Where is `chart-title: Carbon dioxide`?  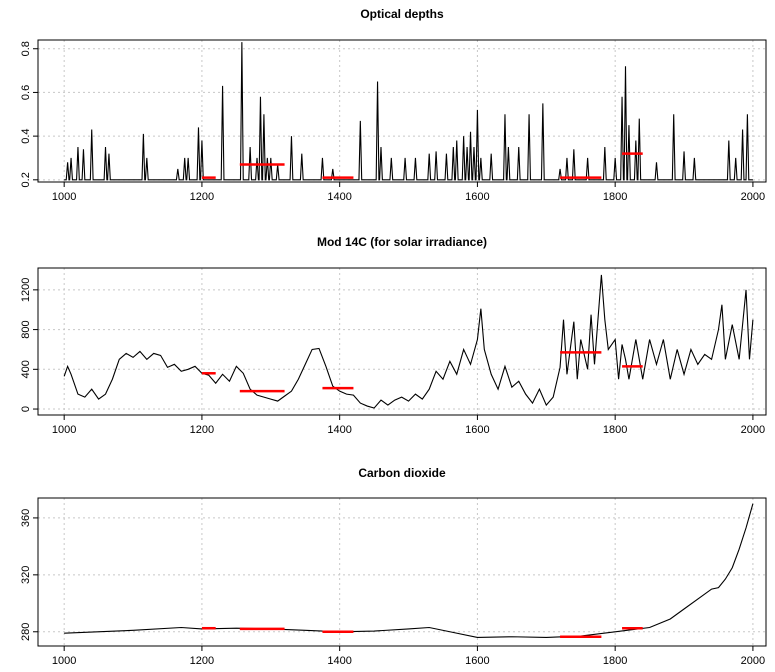
chart-title: Carbon dioxide is located at coordinates (402, 473).